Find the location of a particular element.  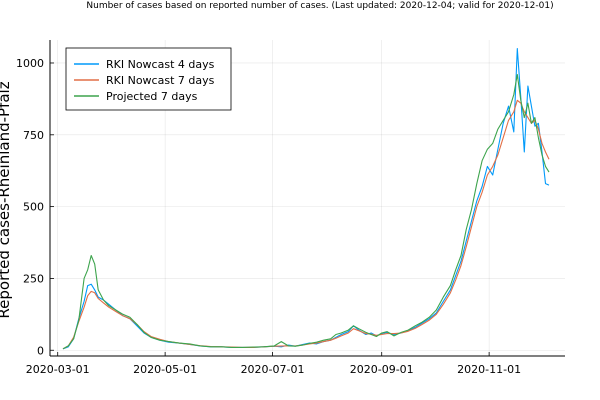

y-axis-ticks: 0 250 500 750 1000 is located at coordinates (35, 207).